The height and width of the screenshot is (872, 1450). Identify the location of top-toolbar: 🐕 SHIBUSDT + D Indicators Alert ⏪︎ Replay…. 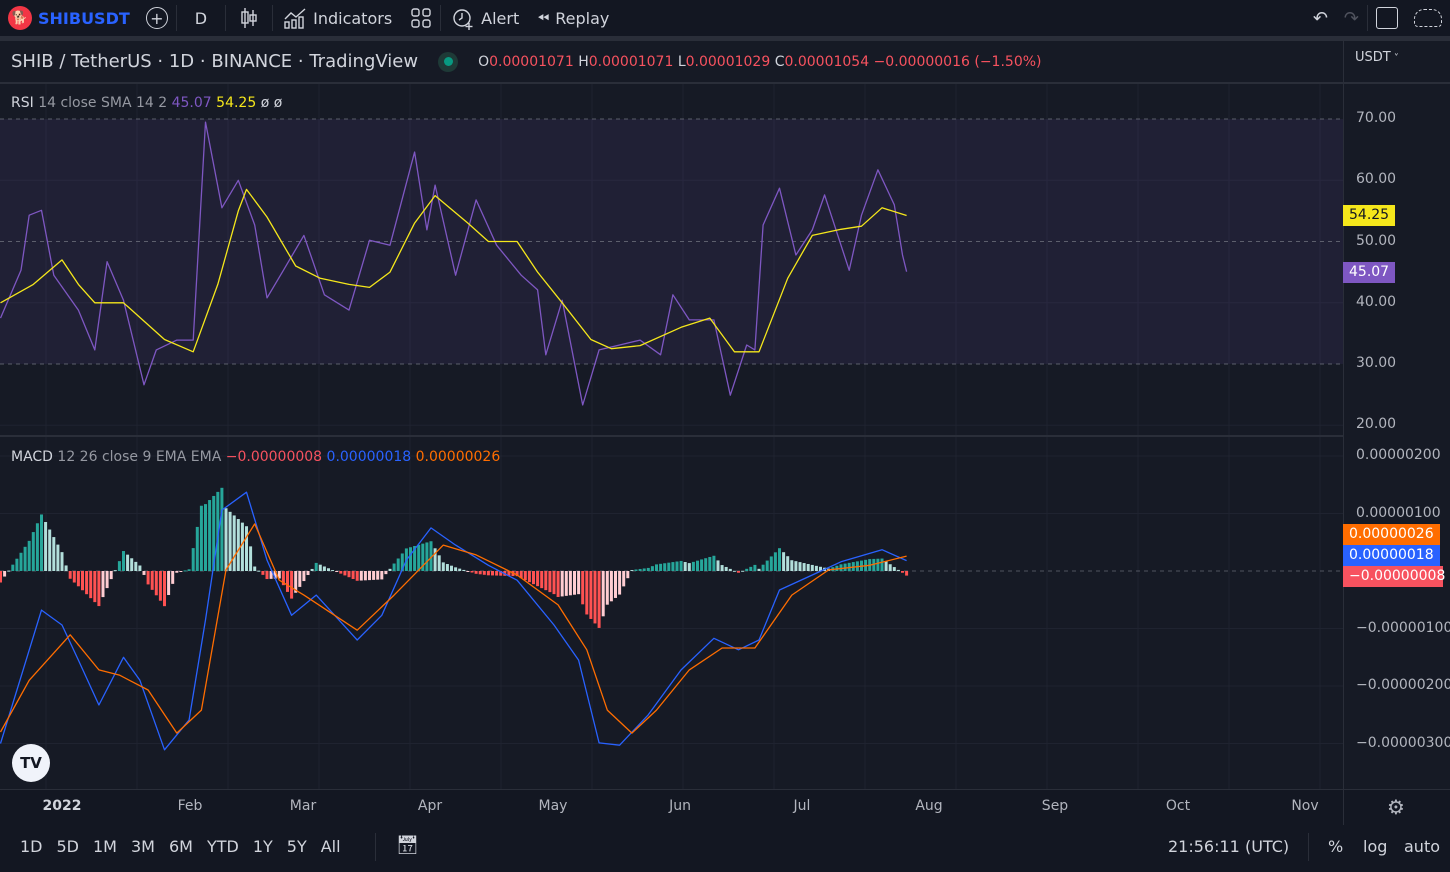
(725, 18).